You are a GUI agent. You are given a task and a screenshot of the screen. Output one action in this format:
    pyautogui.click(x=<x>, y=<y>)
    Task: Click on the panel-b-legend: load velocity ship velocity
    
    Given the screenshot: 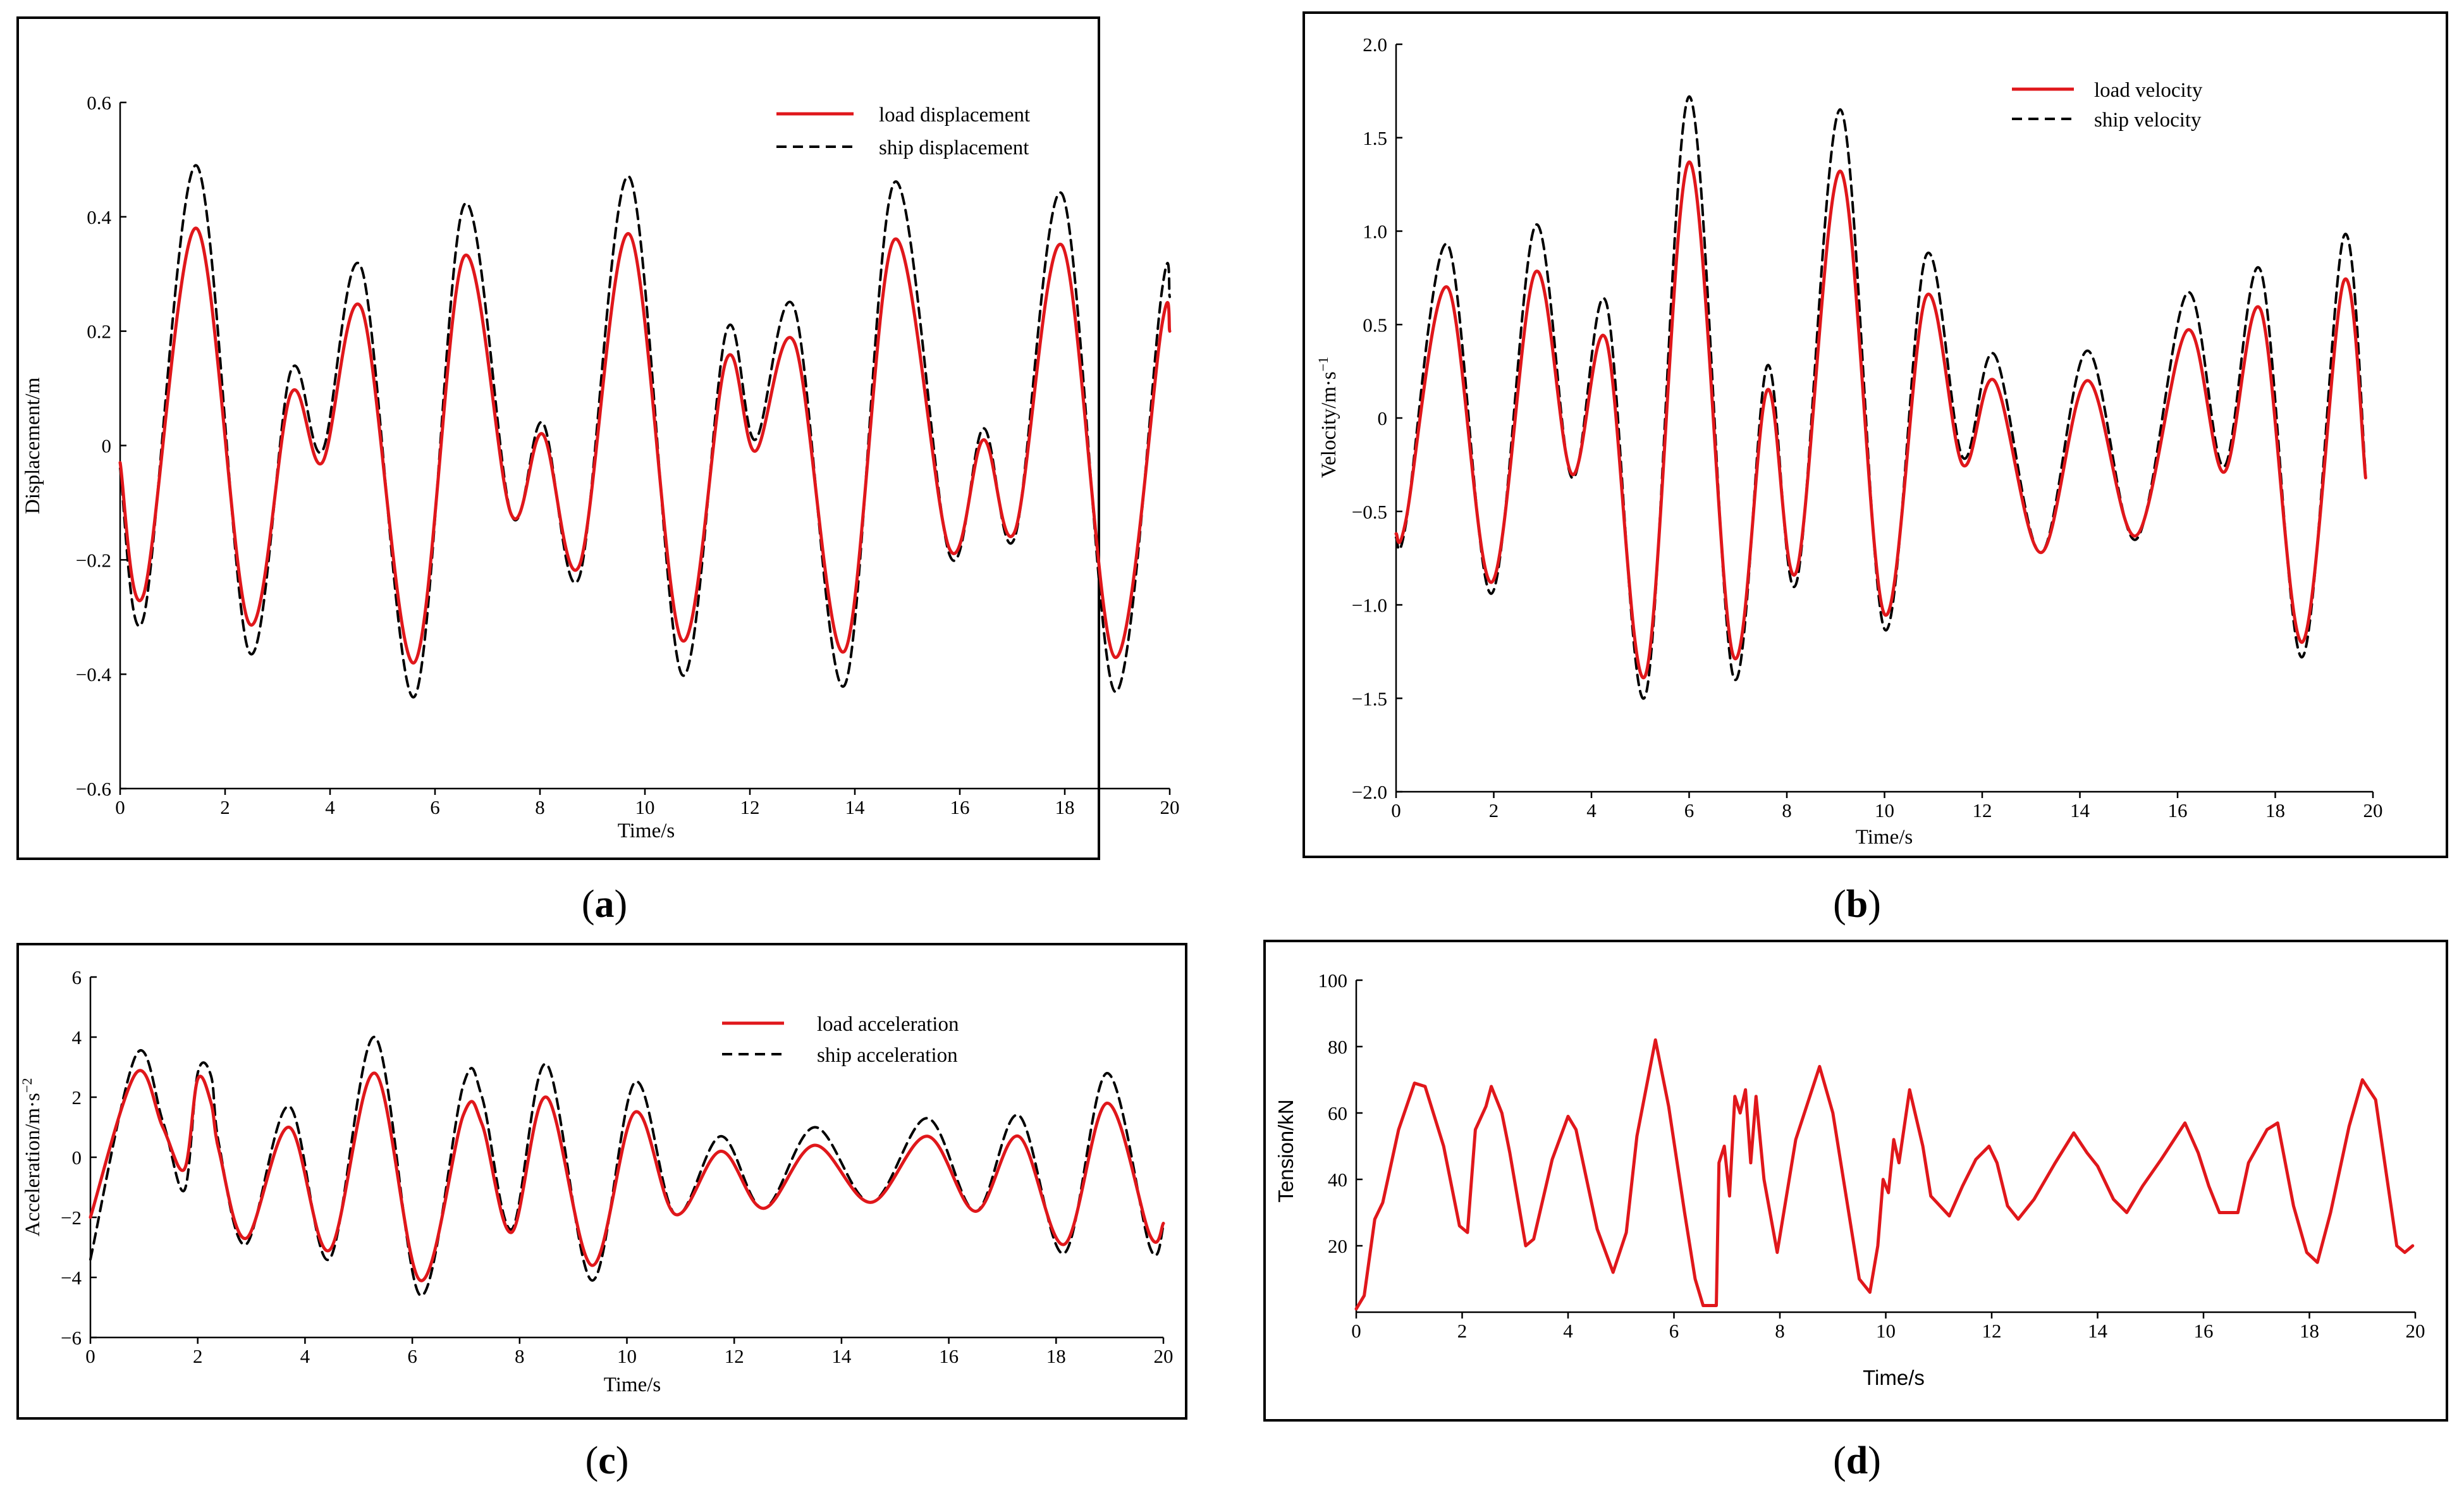 What is the action you would take?
    pyautogui.click(x=2107, y=105)
    